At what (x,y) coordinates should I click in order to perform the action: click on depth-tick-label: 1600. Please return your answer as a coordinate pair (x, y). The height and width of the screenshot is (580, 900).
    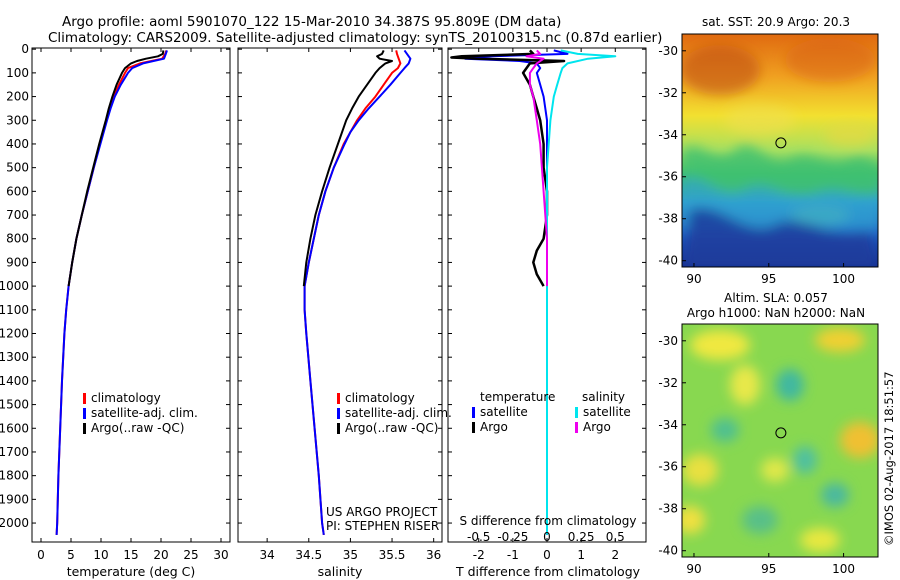
    Looking at the image, I should click on (14, 428).